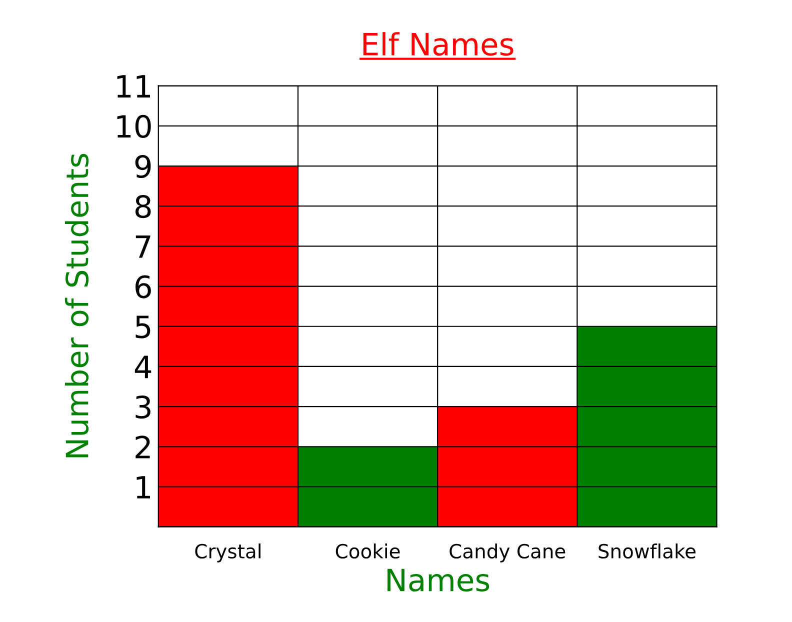  What do you see at coordinates (134, 126) in the screenshot?
I see `y-tick-label: 10` at bounding box center [134, 126].